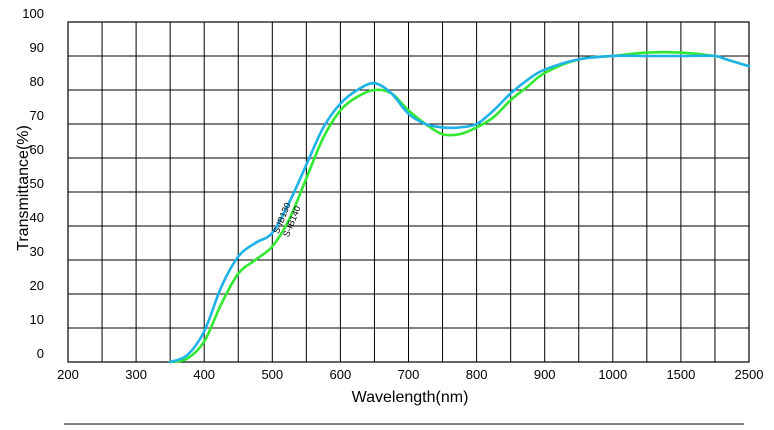 The image size is (774, 430). Describe the element at coordinates (37, 47) in the screenshot. I see `y-tick-label: 90` at that location.